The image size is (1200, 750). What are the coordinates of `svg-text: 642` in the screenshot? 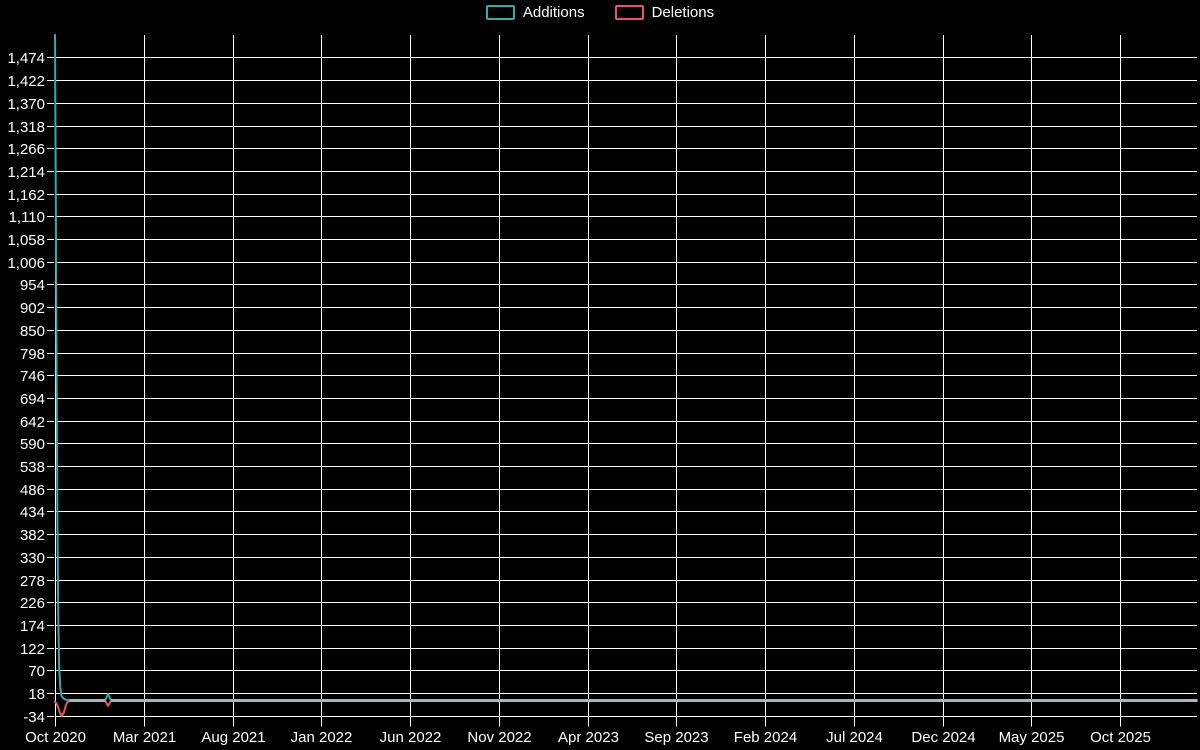 It's located at (32, 422).